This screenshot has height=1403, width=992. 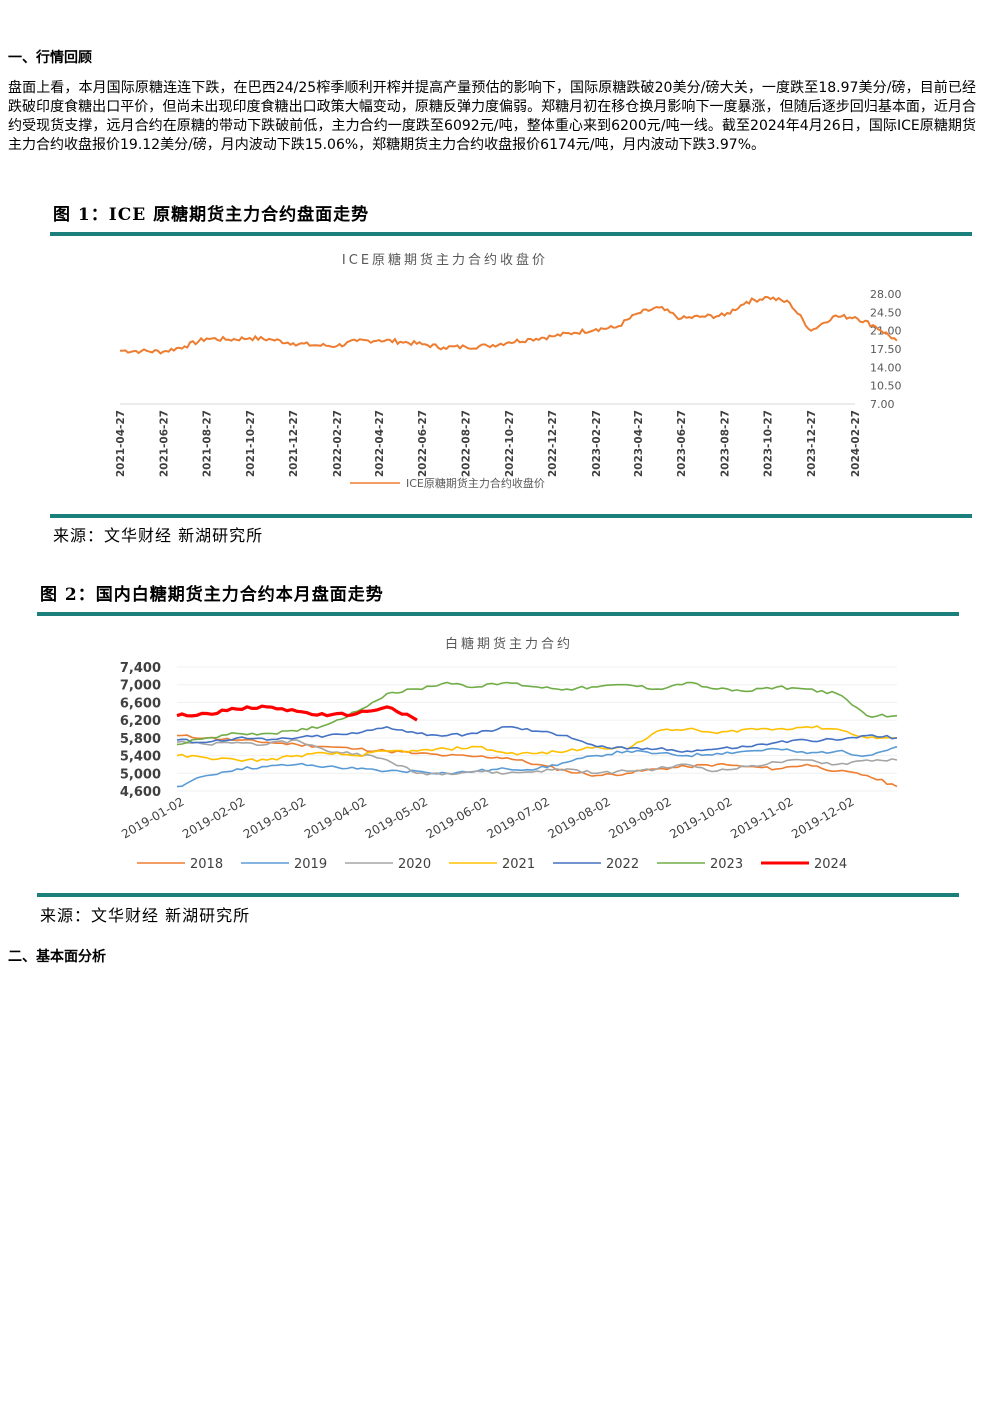 I want to click on chart-1-y-tick-label: 17.50, so click(x=886, y=349).